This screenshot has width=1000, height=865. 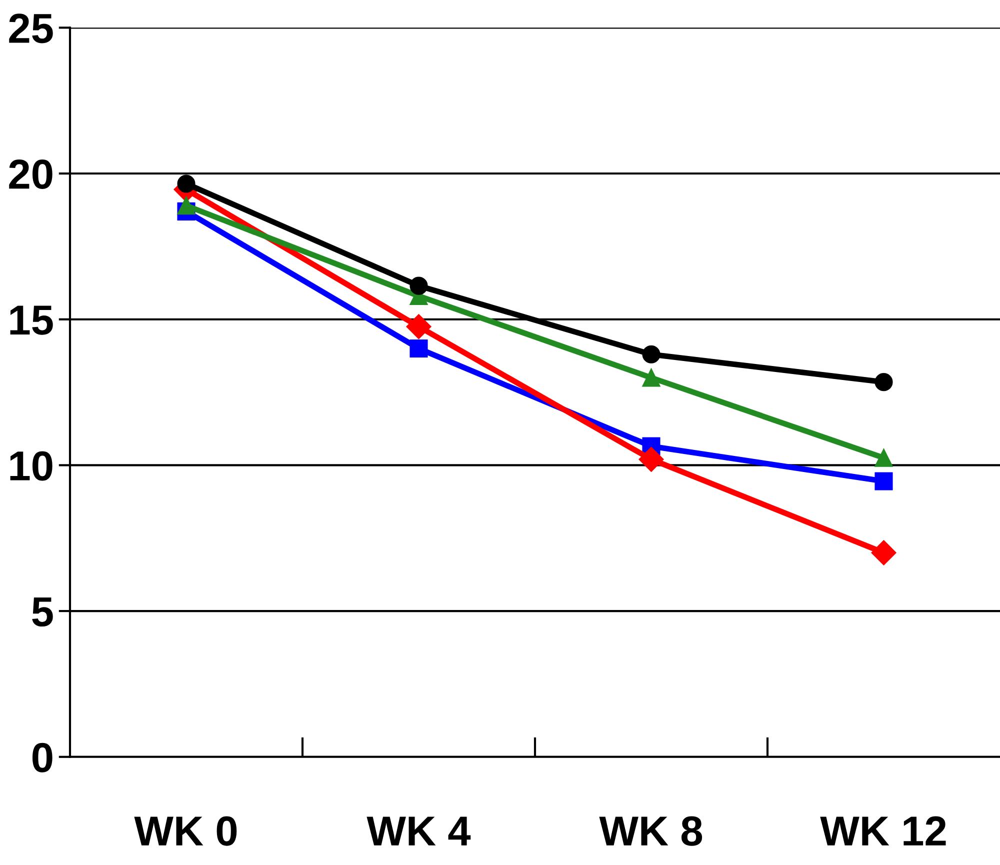 What do you see at coordinates (31, 466) in the screenshot?
I see `y-tick-label: 10` at bounding box center [31, 466].